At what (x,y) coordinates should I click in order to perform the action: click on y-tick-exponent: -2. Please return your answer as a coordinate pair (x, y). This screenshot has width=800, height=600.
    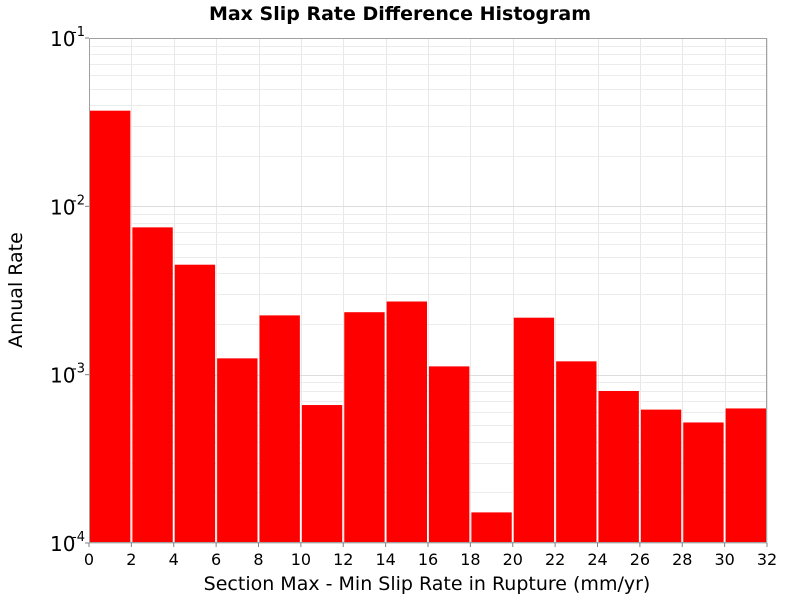
    Looking at the image, I should click on (78, 200).